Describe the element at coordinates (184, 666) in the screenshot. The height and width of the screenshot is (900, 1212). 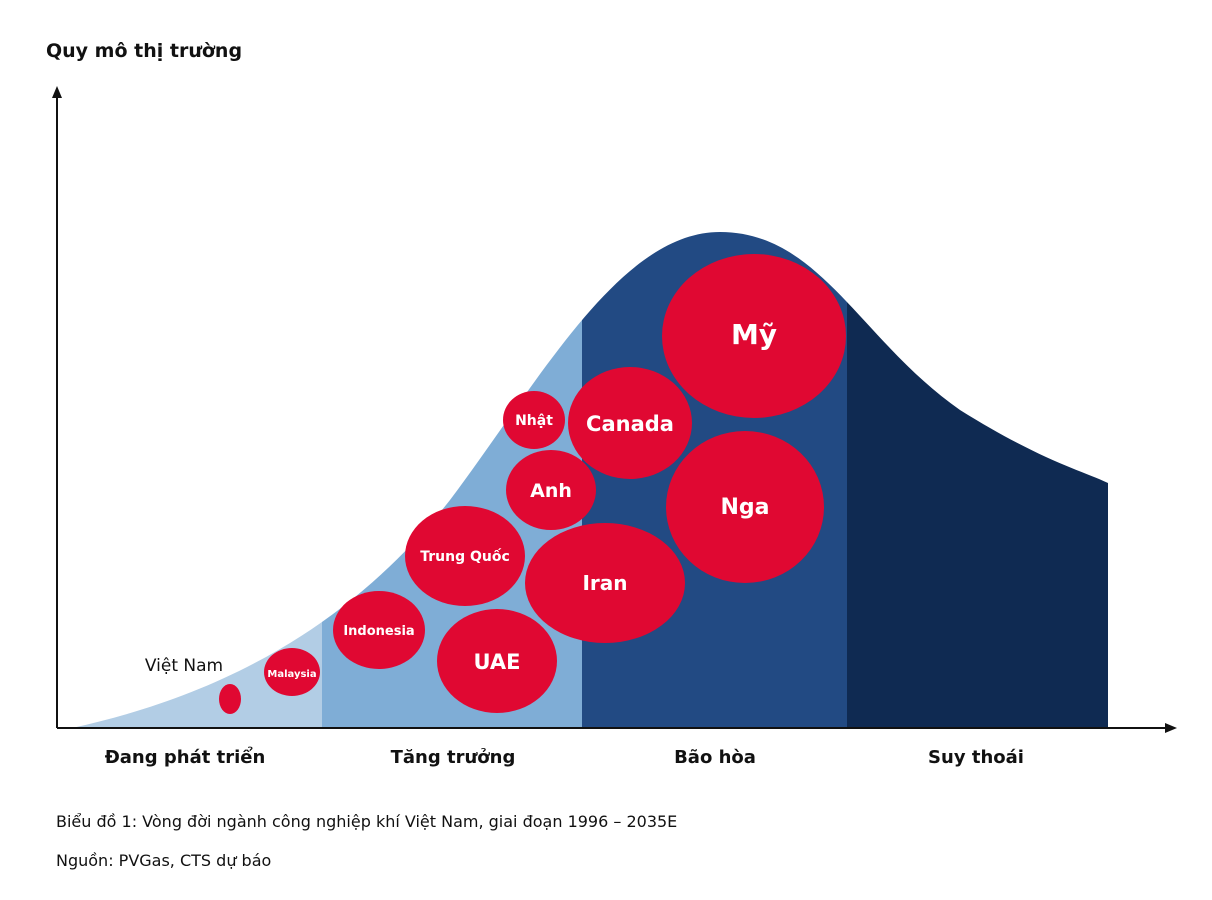
I see `label-viet-nam: Việt Nam` at that location.